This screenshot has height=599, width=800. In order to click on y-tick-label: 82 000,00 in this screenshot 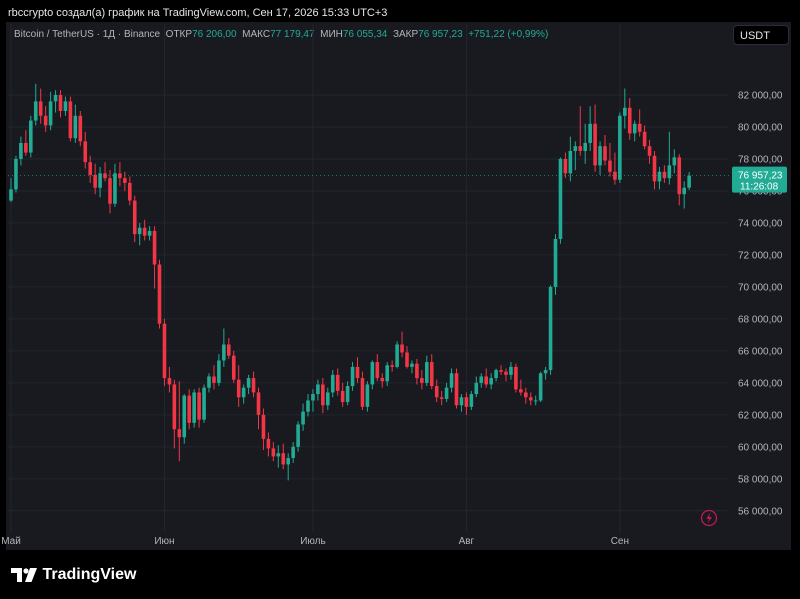, I will do `click(760, 95)`.